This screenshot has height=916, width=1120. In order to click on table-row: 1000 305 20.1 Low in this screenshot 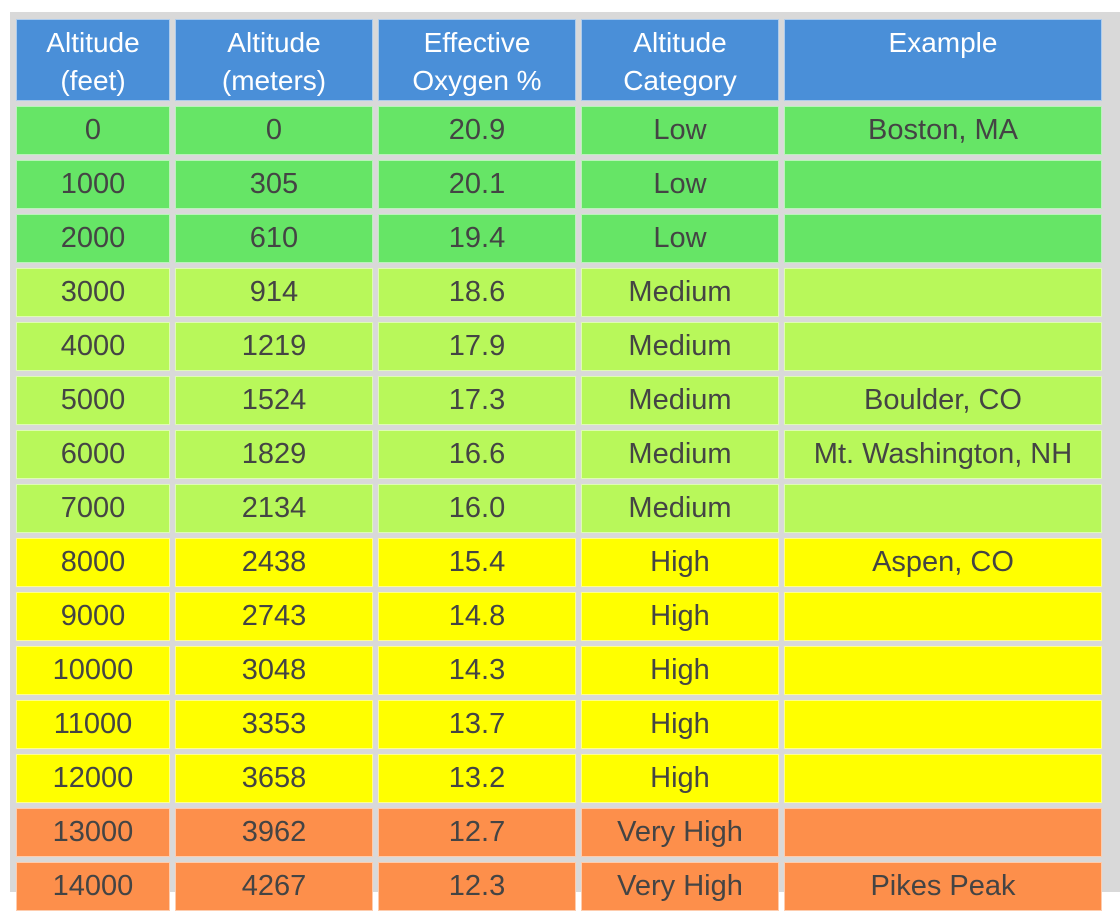, I will do `click(559, 184)`.